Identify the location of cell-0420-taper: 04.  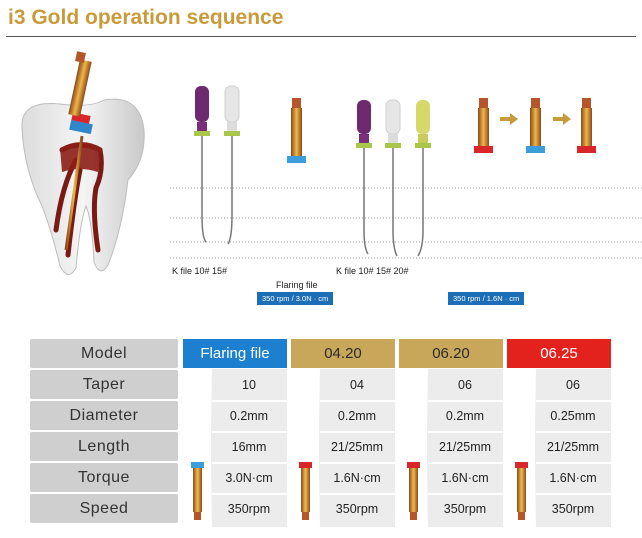
(357, 385).